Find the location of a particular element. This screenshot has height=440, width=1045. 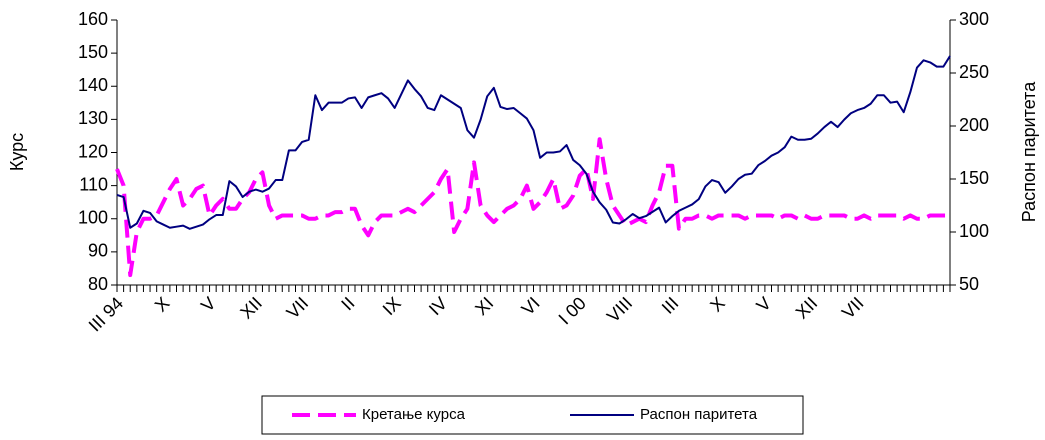

y-tick-label: 100 is located at coordinates (93, 218).